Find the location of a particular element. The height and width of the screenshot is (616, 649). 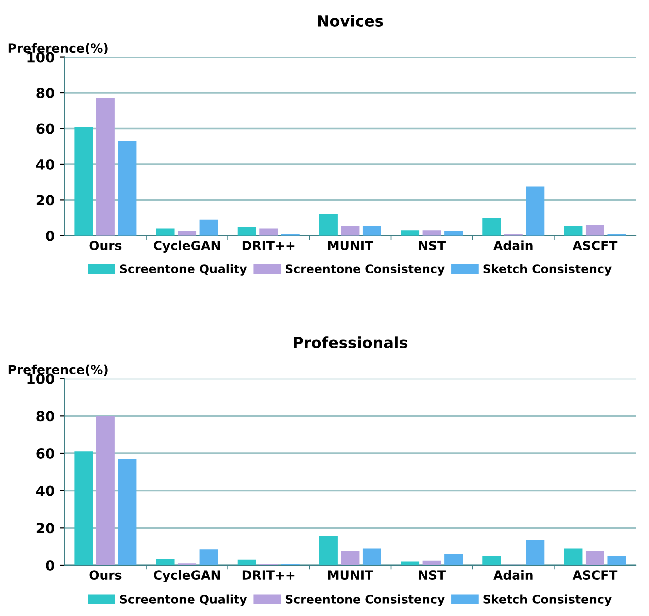

chart-title: Professionals is located at coordinates (351, 342).